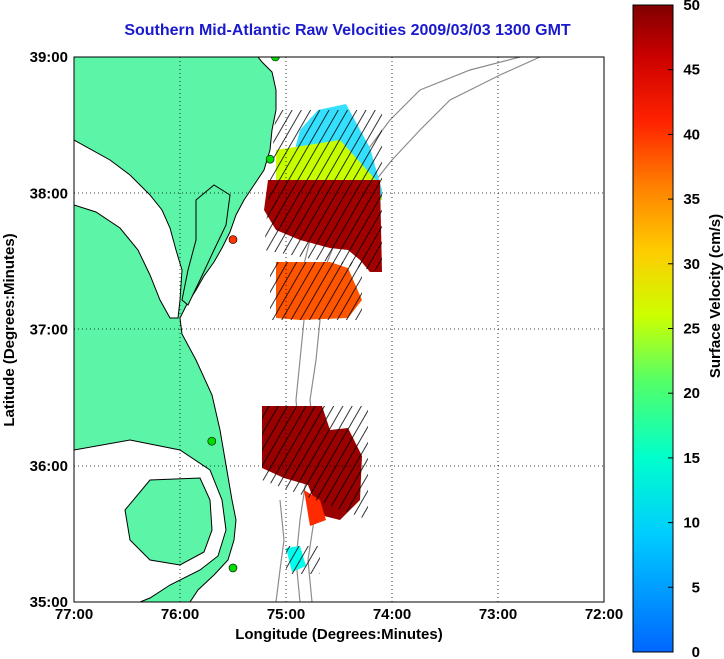 The height and width of the screenshot is (659, 724). Describe the element at coordinates (323, 191) in the screenshot. I see `arrows-north` at that location.